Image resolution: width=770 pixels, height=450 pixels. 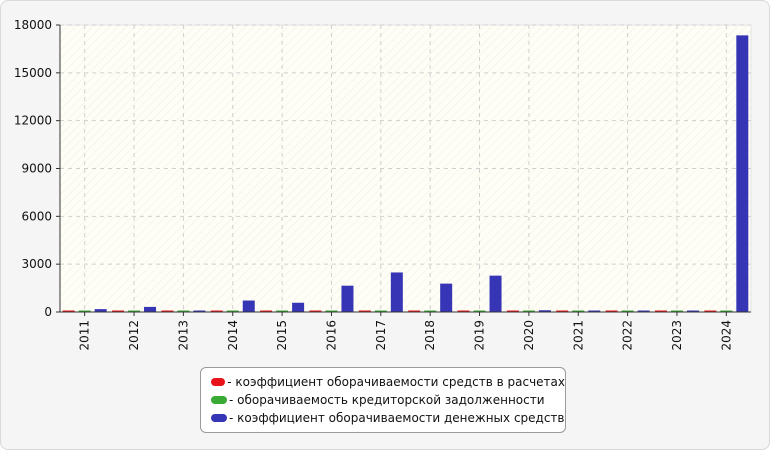 I want to click on y-axis-ticks: 0 3000 6000 9000 12000 15000 18000, so click(x=37, y=168).